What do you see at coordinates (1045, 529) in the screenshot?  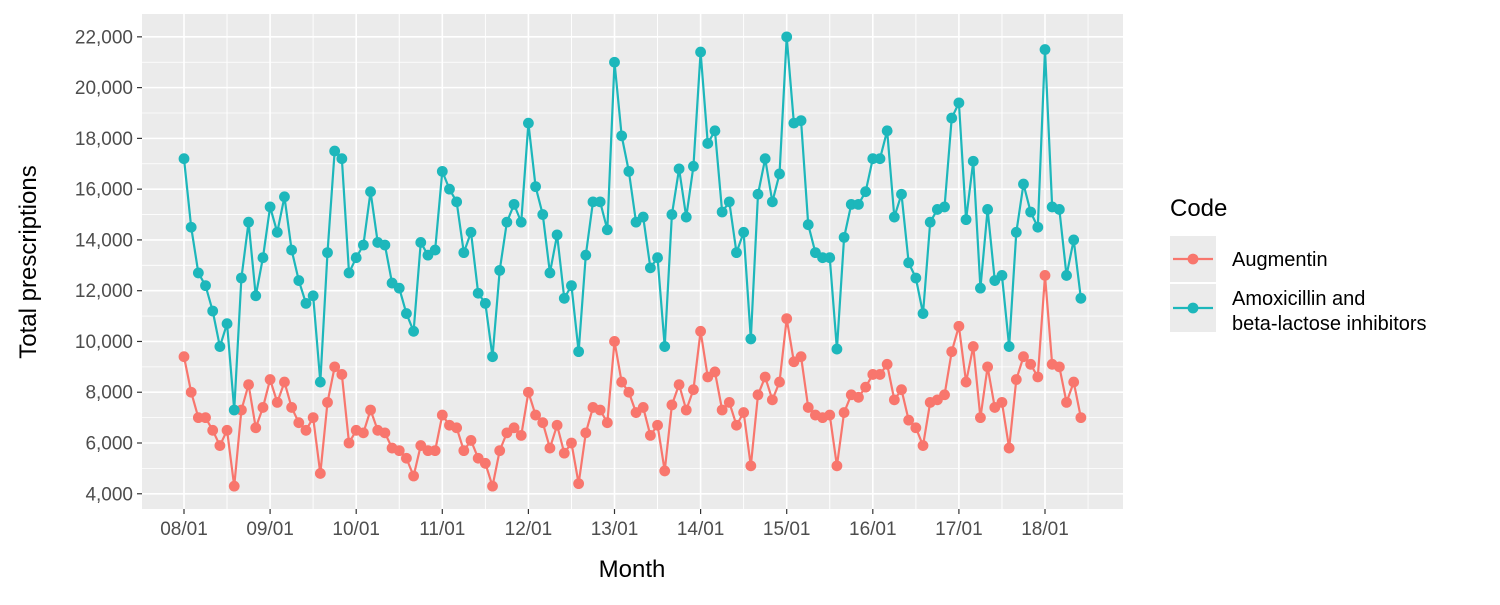 I see `x-tick-label: 18/01` at bounding box center [1045, 529].